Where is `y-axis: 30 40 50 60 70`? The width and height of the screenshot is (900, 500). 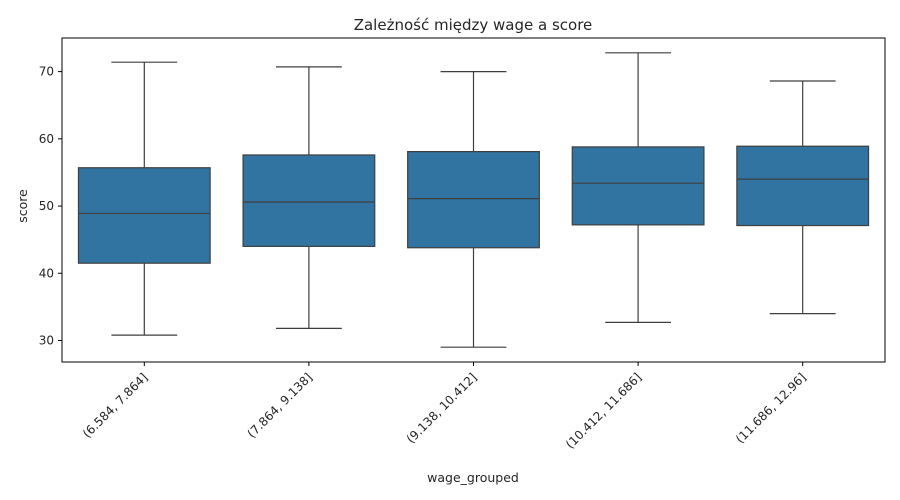
y-axis: 30 40 50 60 70 is located at coordinates (50, 206).